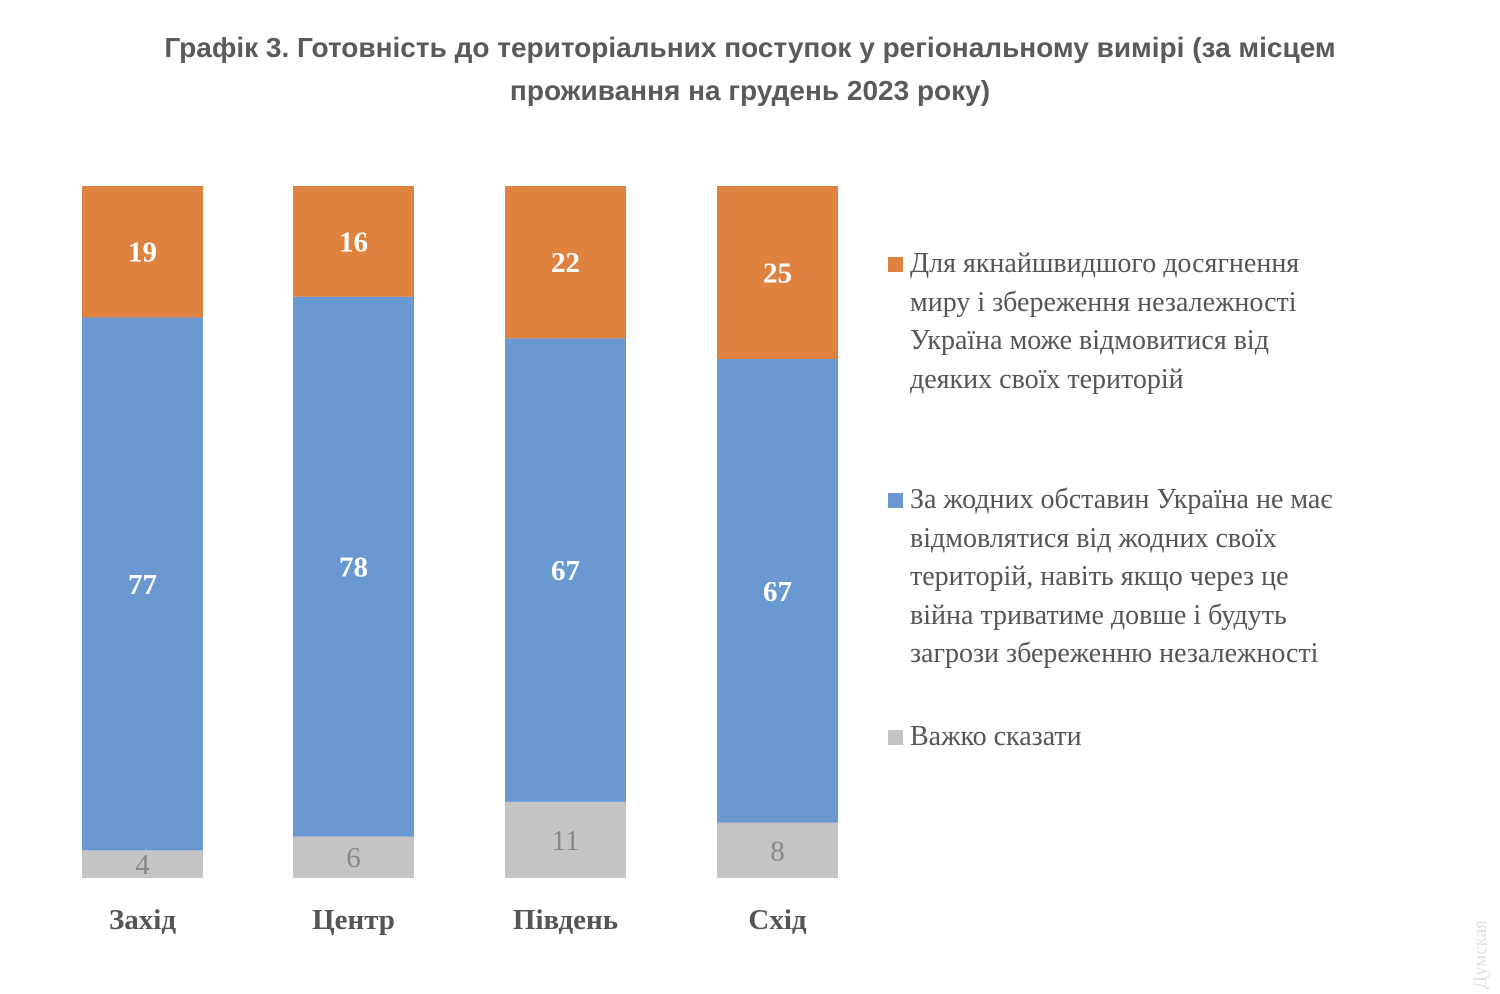 The image size is (1500, 994). What do you see at coordinates (1121, 499) in the screenshot?
I see `legend-label: За жодних обставин Україна не має` at bounding box center [1121, 499].